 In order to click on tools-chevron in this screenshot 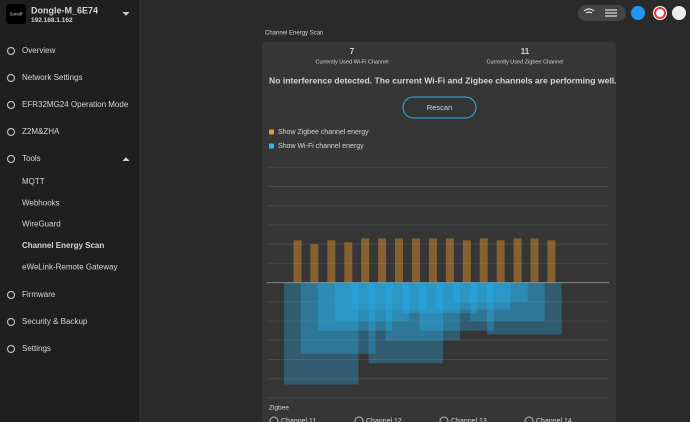, I will do `click(126, 159)`.